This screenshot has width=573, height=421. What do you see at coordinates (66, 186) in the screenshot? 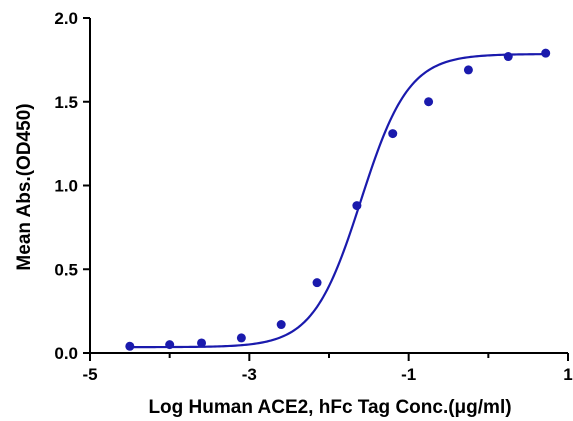
I see `y-tick-label: 1.0` at bounding box center [66, 186].